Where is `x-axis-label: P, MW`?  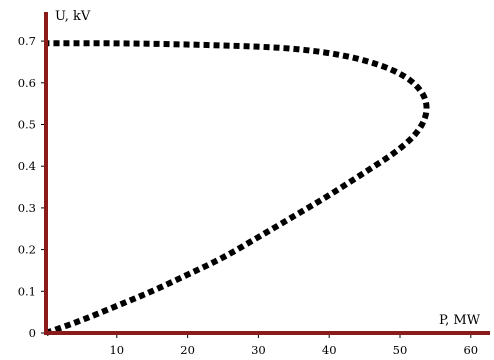
x-axis-label: P, MW is located at coordinates (460, 320).